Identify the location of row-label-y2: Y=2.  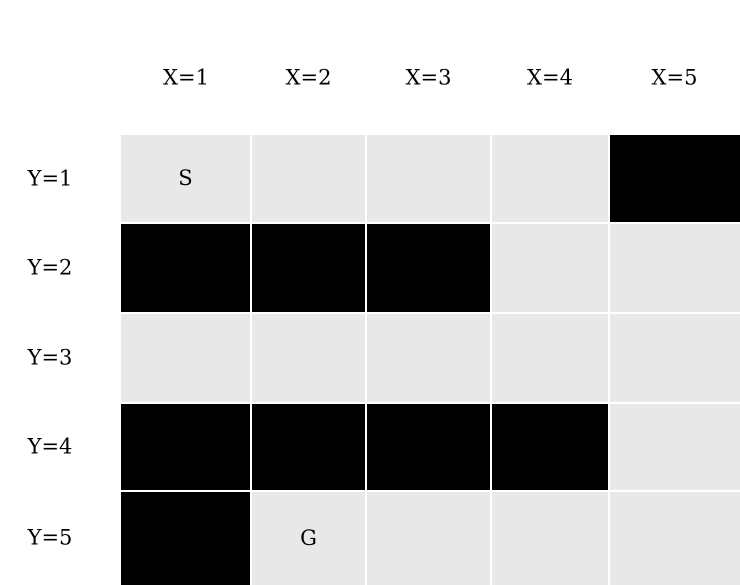
(50, 267).